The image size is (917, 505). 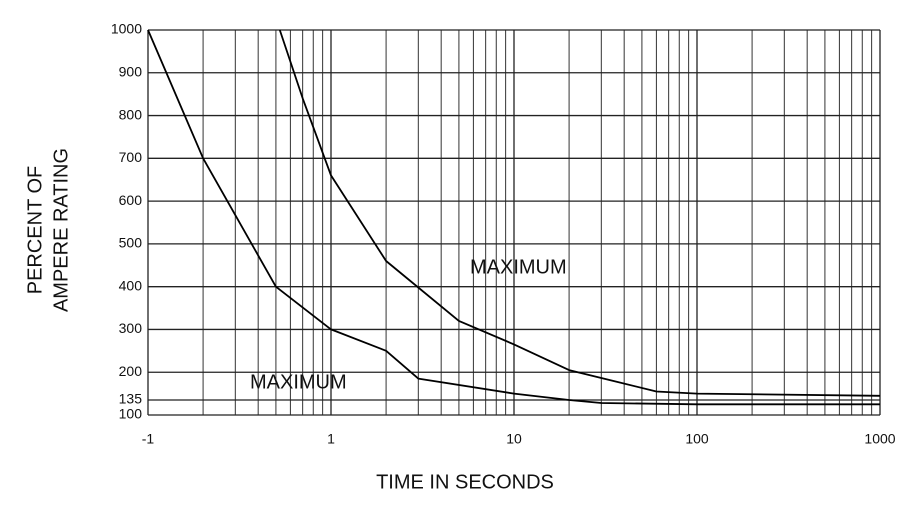 I want to click on x-tick-label: 10, so click(x=514, y=439).